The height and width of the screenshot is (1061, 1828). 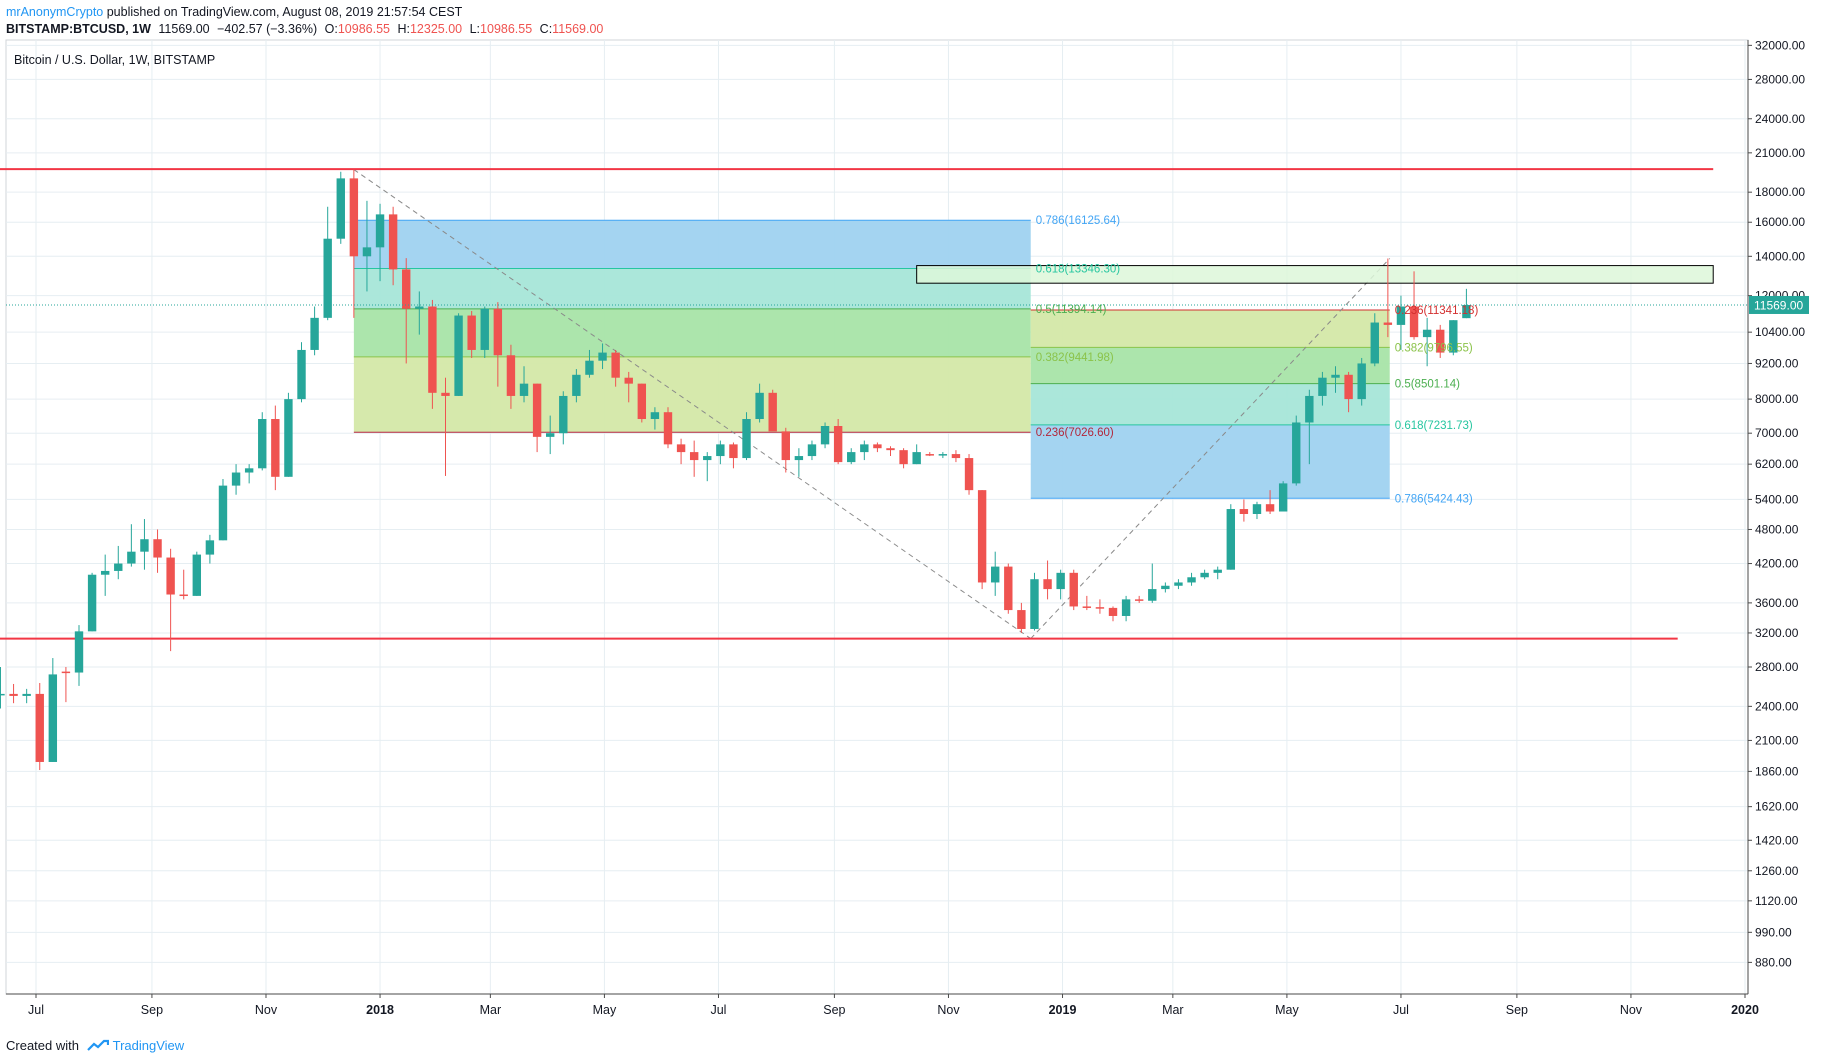 What do you see at coordinates (1777, 603) in the screenshot?
I see `y-tick-label: 3600.00` at bounding box center [1777, 603].